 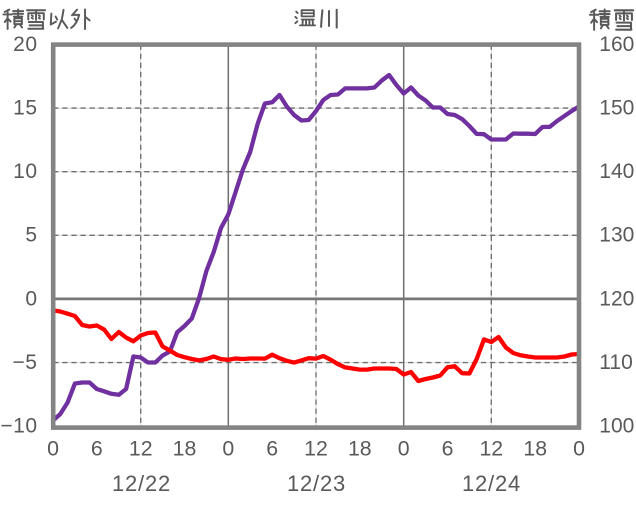 What do you see at coordinates (616, 44) in the screenshot?
I see `svg-text: 160` at bounding box center [616, 44].